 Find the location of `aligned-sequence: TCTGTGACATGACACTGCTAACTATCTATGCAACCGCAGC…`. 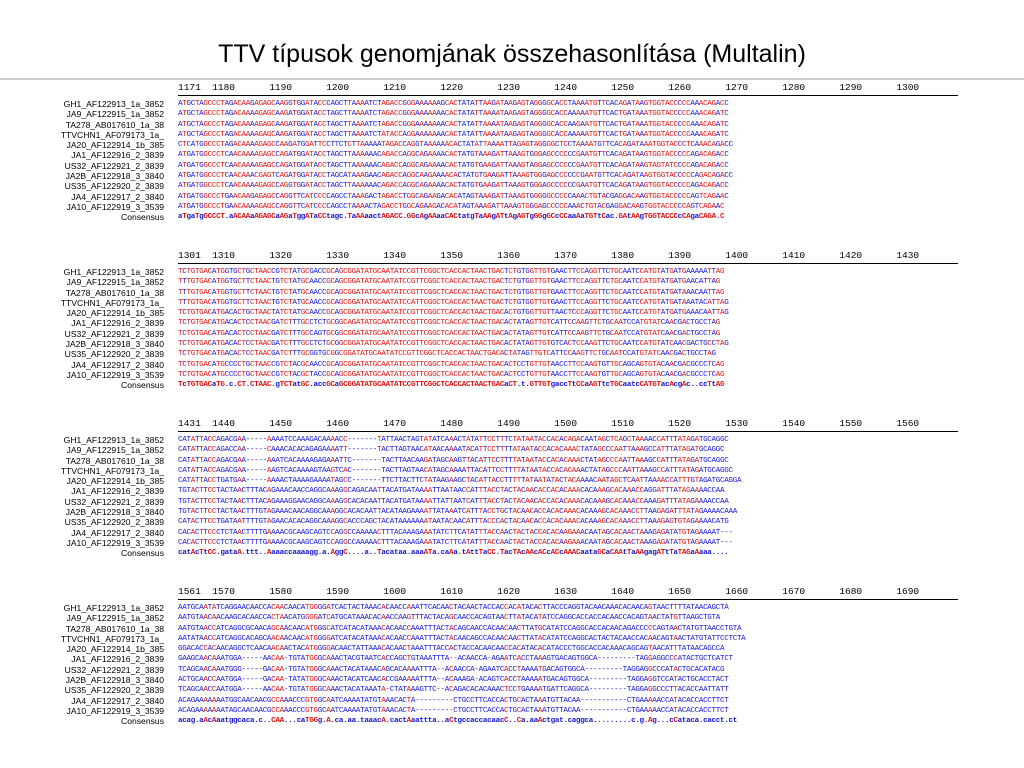

aligned-sequence: TCTGTGACATGACACTGCTAACTATCTATGCAACCGCAGC… is located at coordinates (453, 313).